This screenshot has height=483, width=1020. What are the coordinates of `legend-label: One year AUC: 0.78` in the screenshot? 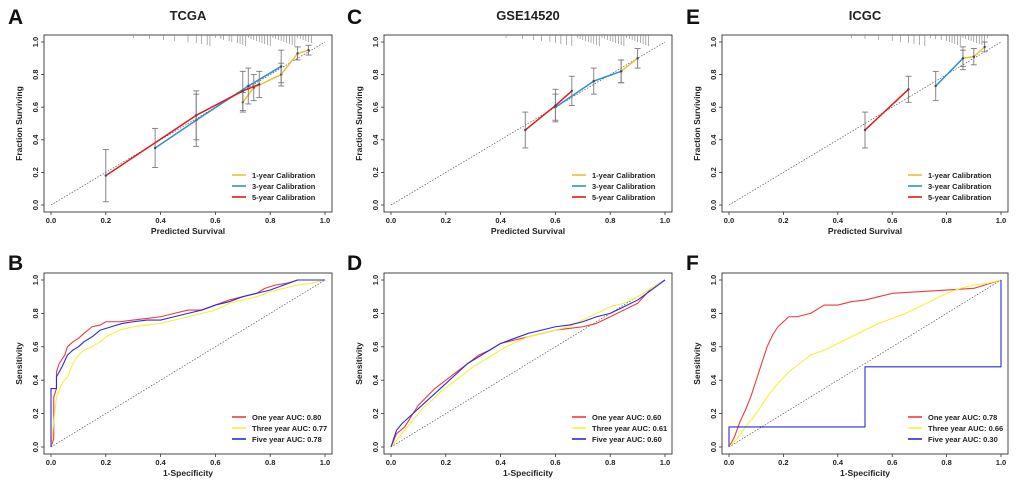 It's located at (962, 417).